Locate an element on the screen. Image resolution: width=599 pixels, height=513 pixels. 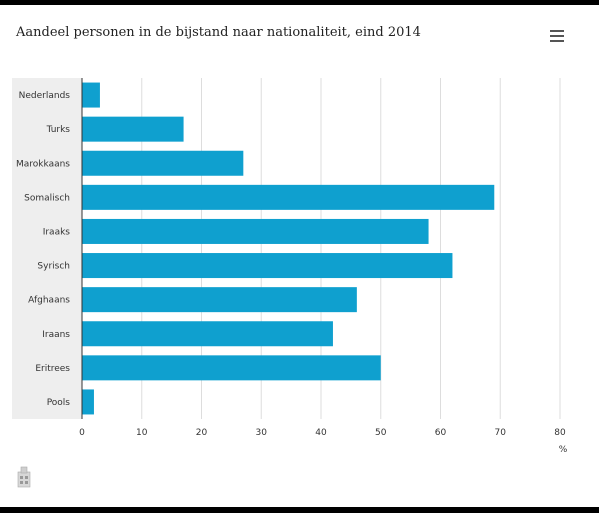
x-tick-label: 60 is located at coordinates (441, 433).